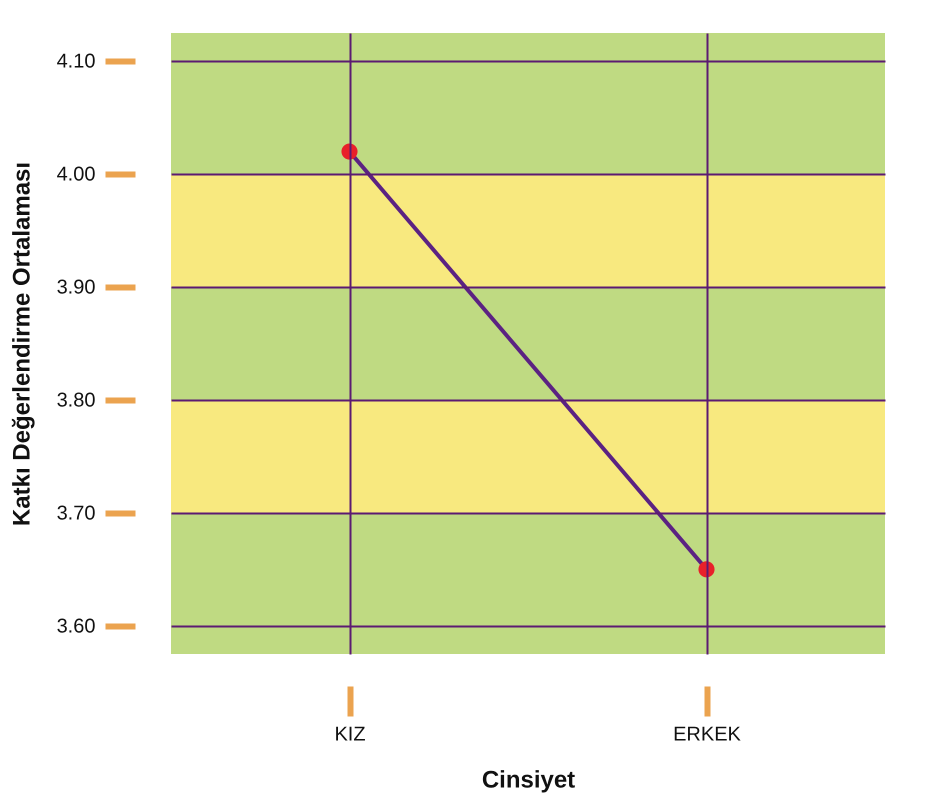  I want to click on y-tick-label: 4.10, so click(76, 61).